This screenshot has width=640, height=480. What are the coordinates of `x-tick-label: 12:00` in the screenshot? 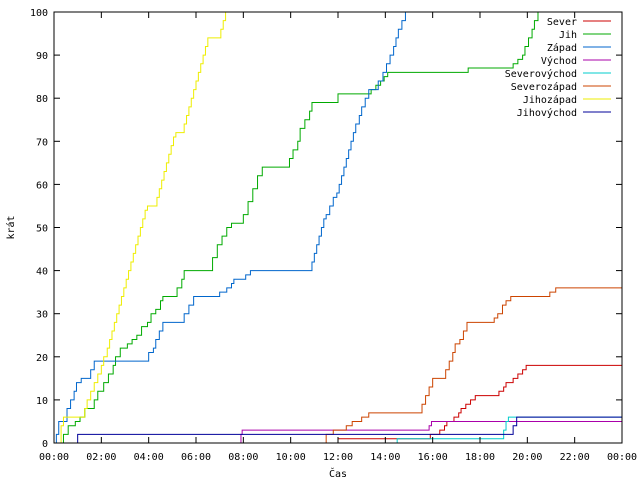 It's located at (338, 457).